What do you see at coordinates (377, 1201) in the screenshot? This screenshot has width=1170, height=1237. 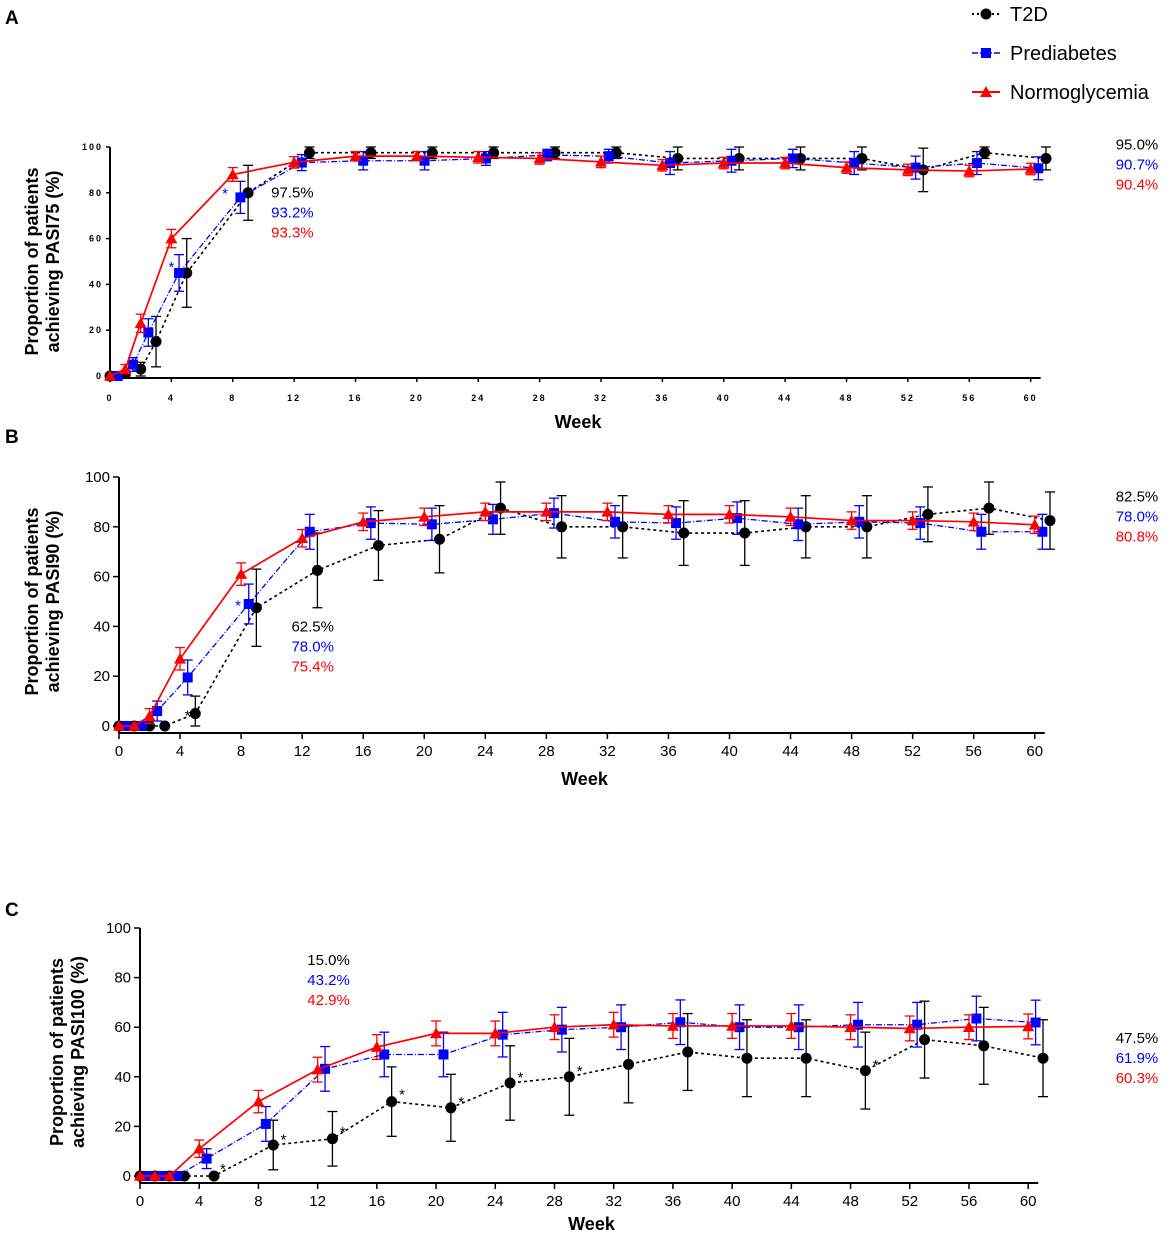 I see `x-tick-label: 16` at bounding box center [377, 1201].